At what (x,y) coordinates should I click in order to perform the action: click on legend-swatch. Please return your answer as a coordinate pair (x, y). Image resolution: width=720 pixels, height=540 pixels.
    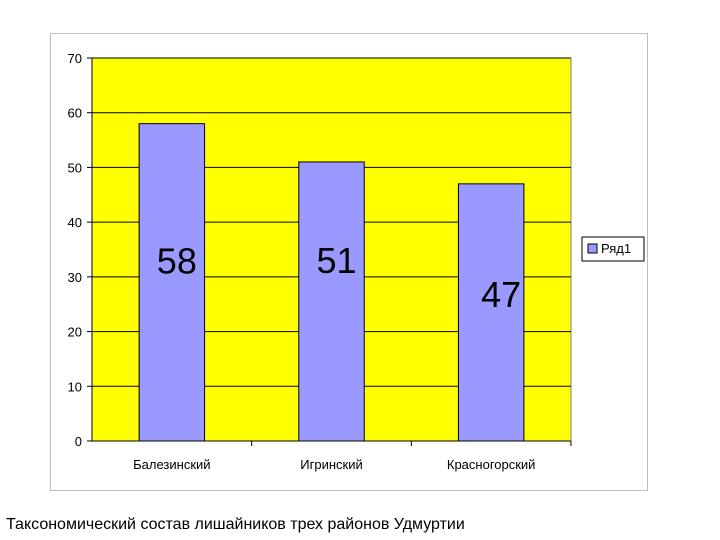
    Looking at the image, I should click on (592, 248).